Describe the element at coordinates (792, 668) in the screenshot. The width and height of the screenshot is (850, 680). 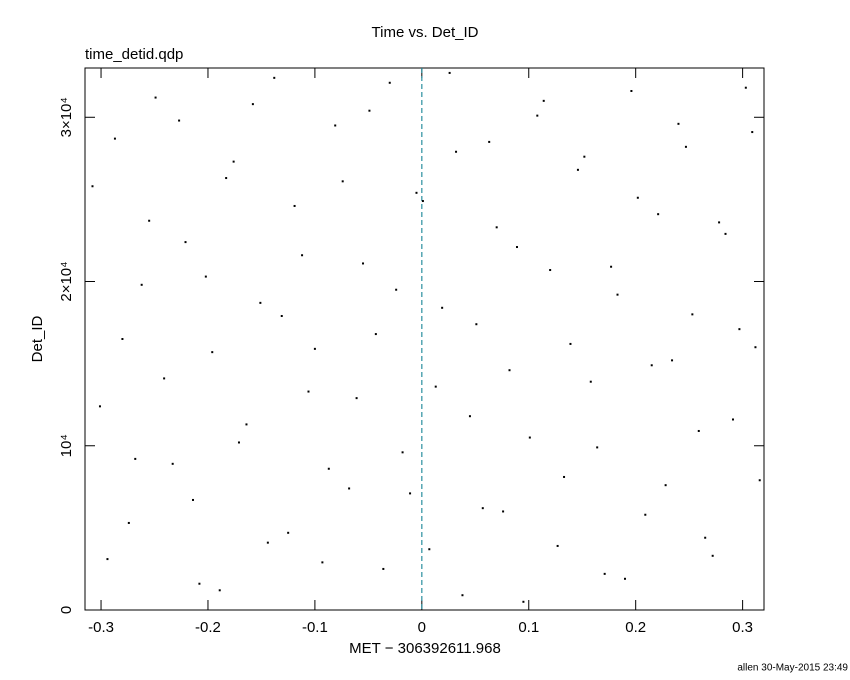
I see `footer: allen 30-May-2015 23:49` at that location.